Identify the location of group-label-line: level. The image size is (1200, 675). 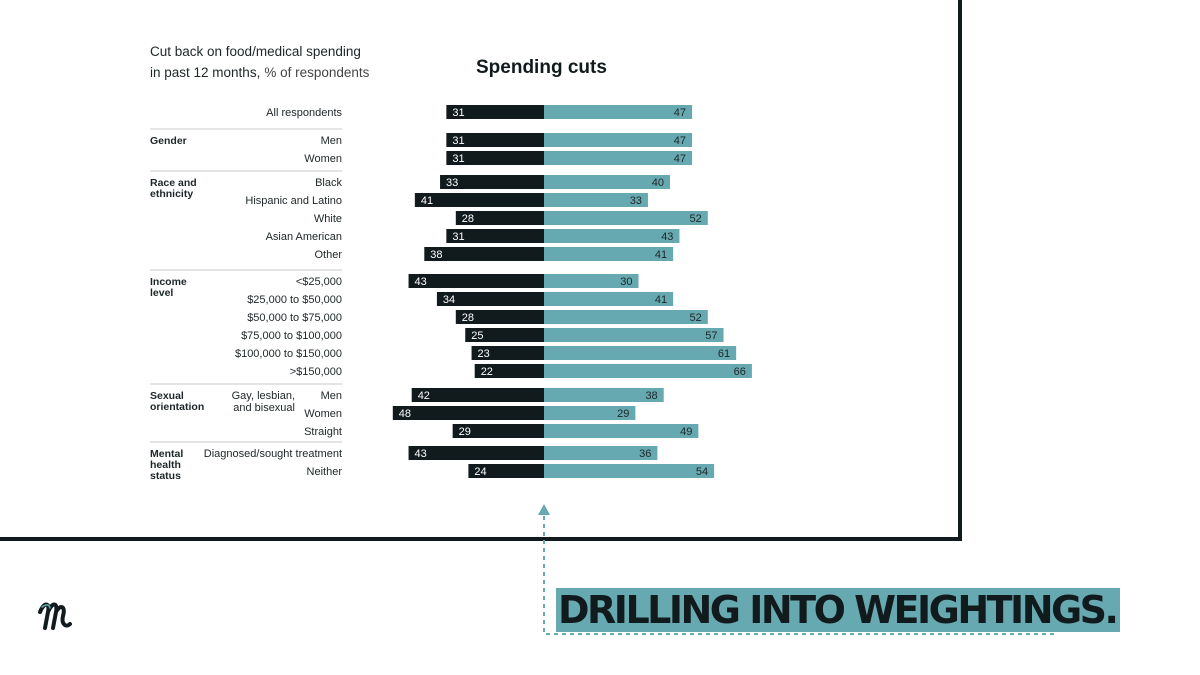
(161, 293).